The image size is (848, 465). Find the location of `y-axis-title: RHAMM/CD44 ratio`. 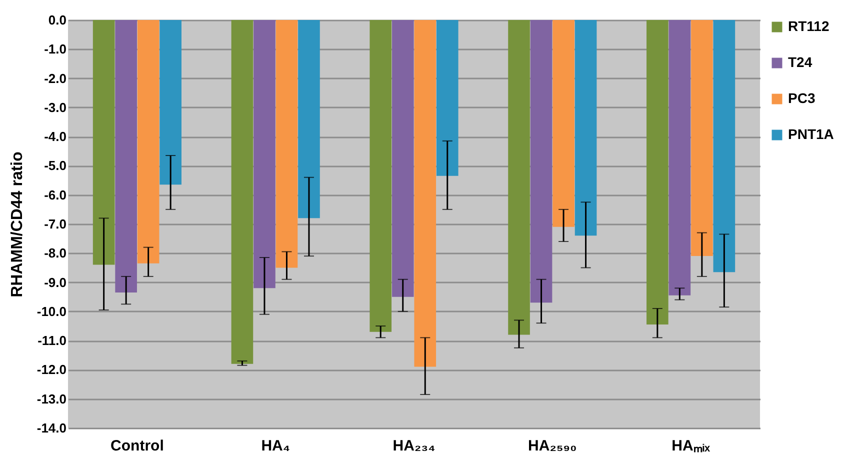

y-axis-title: RHAMM/CD44 ratio is located at coordinates (17, 224).